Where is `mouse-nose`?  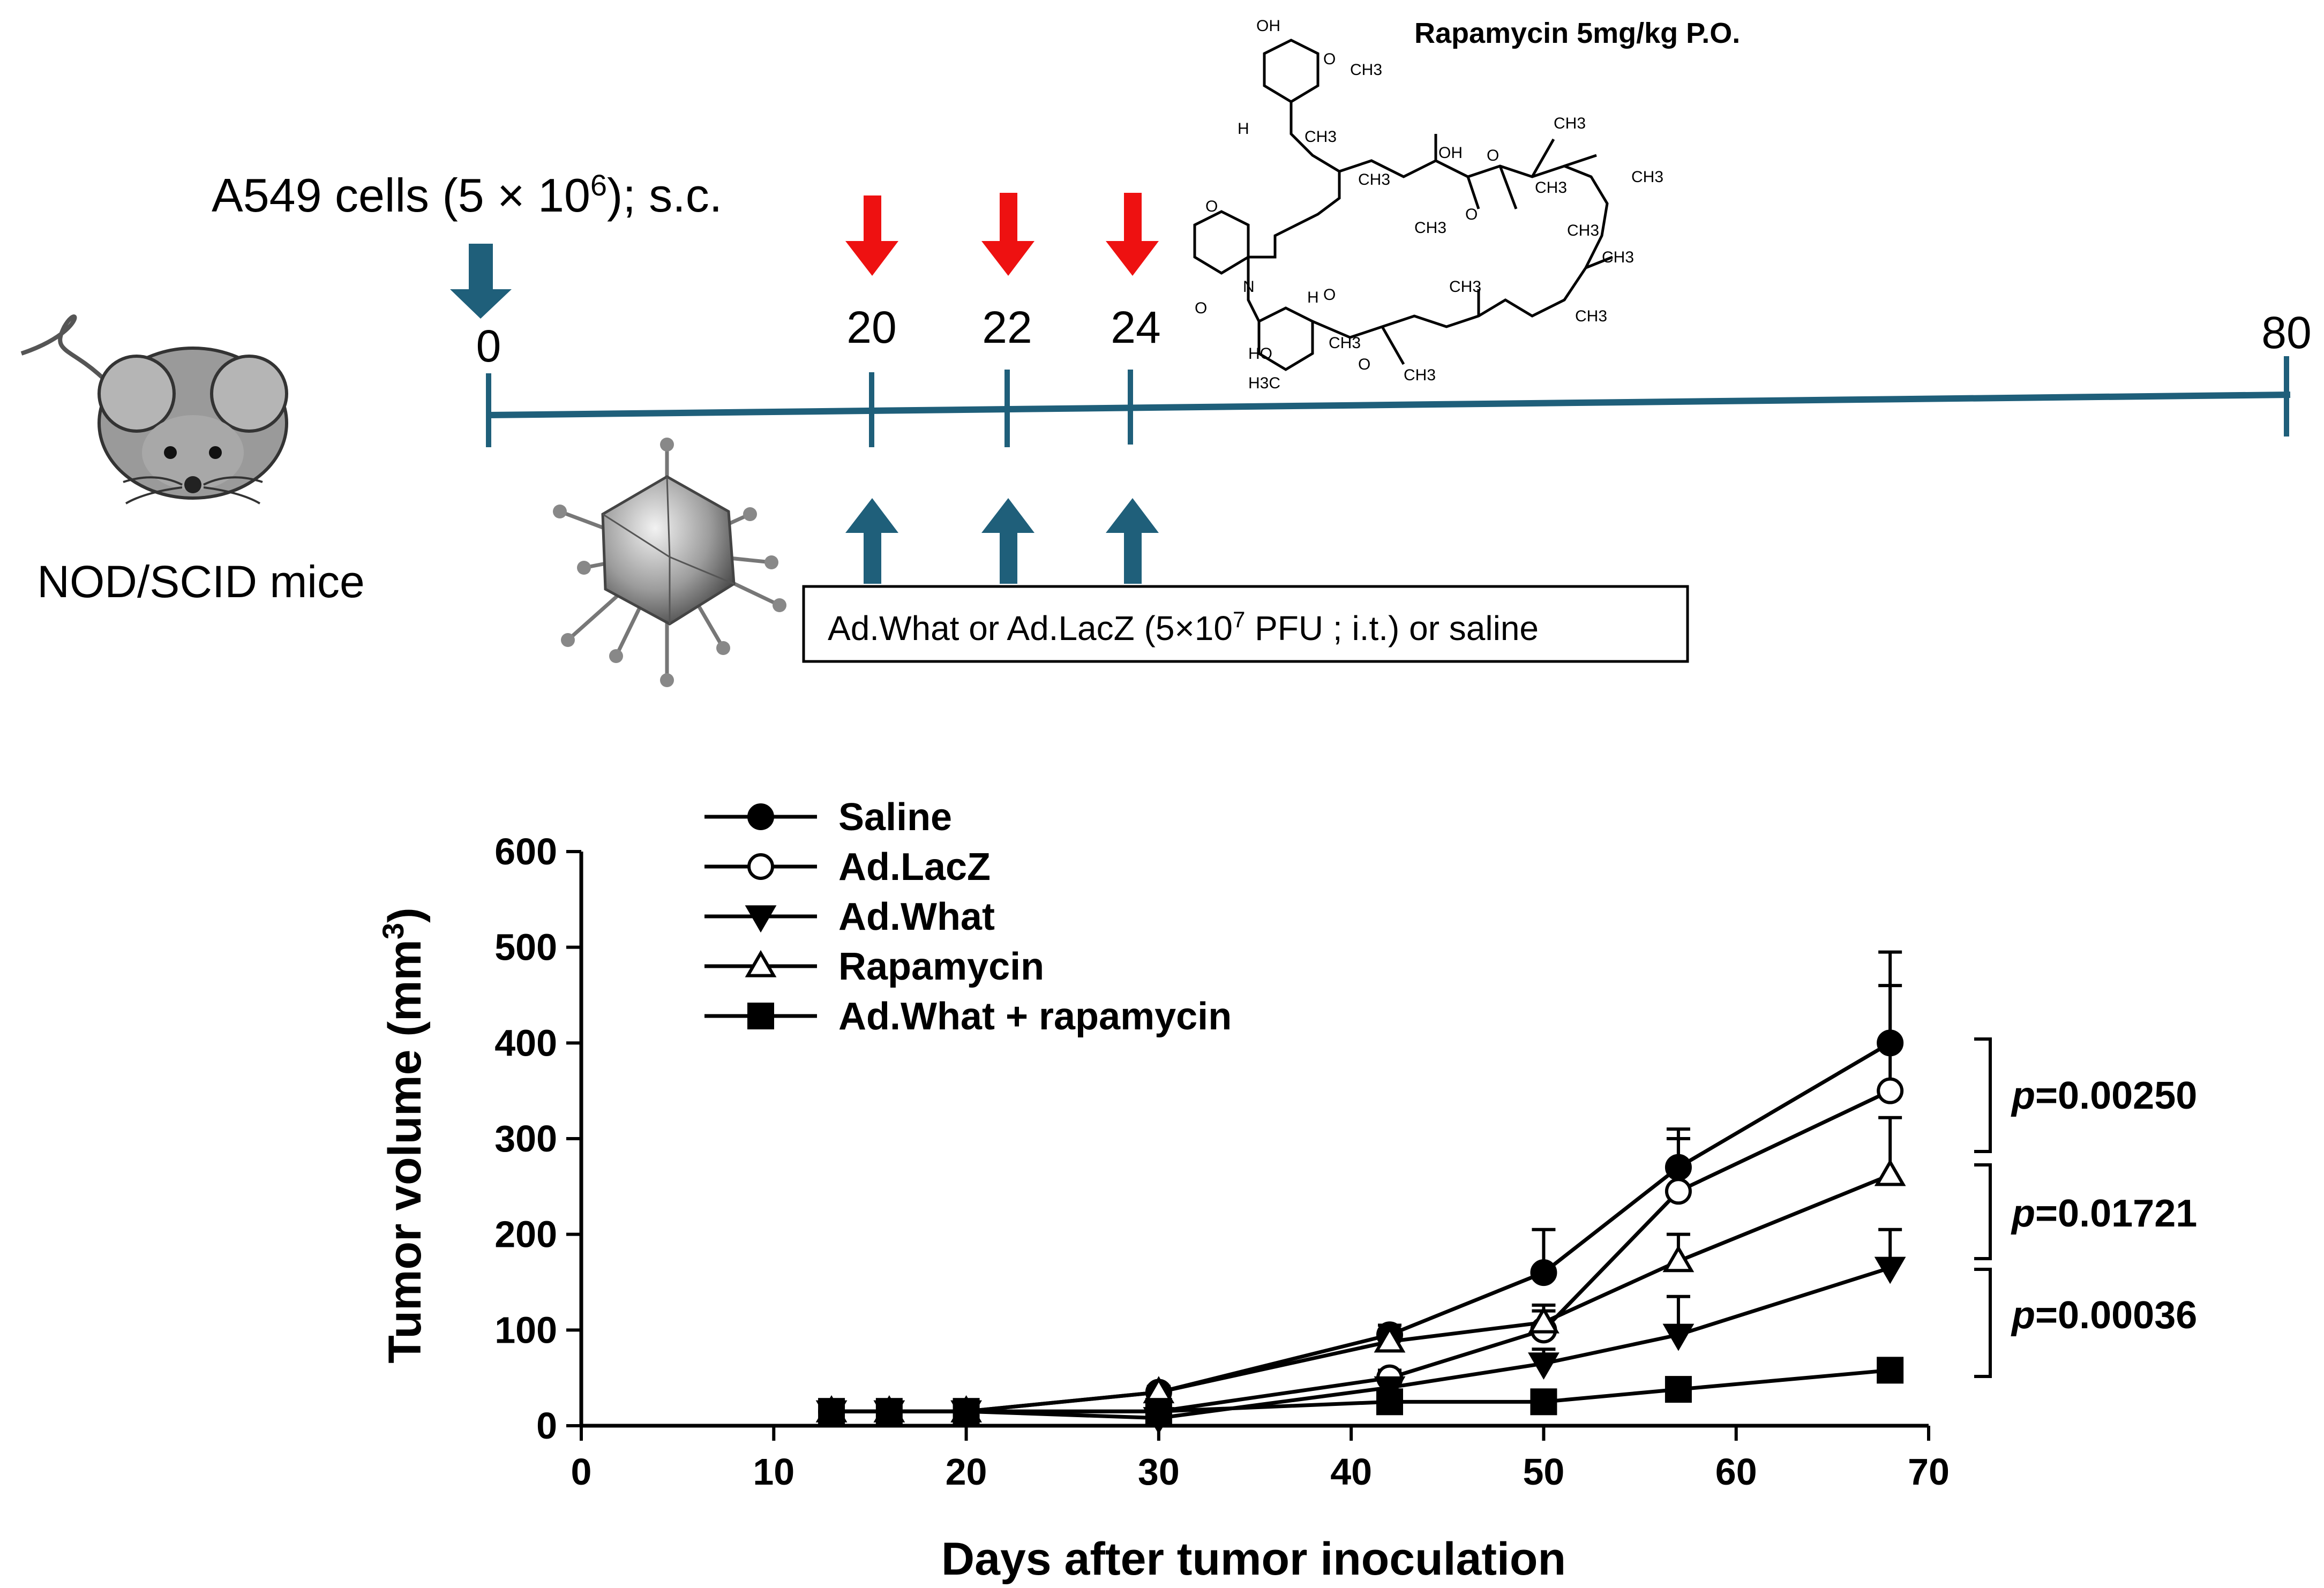
mouse-nose is located at coordinates (192, 484).